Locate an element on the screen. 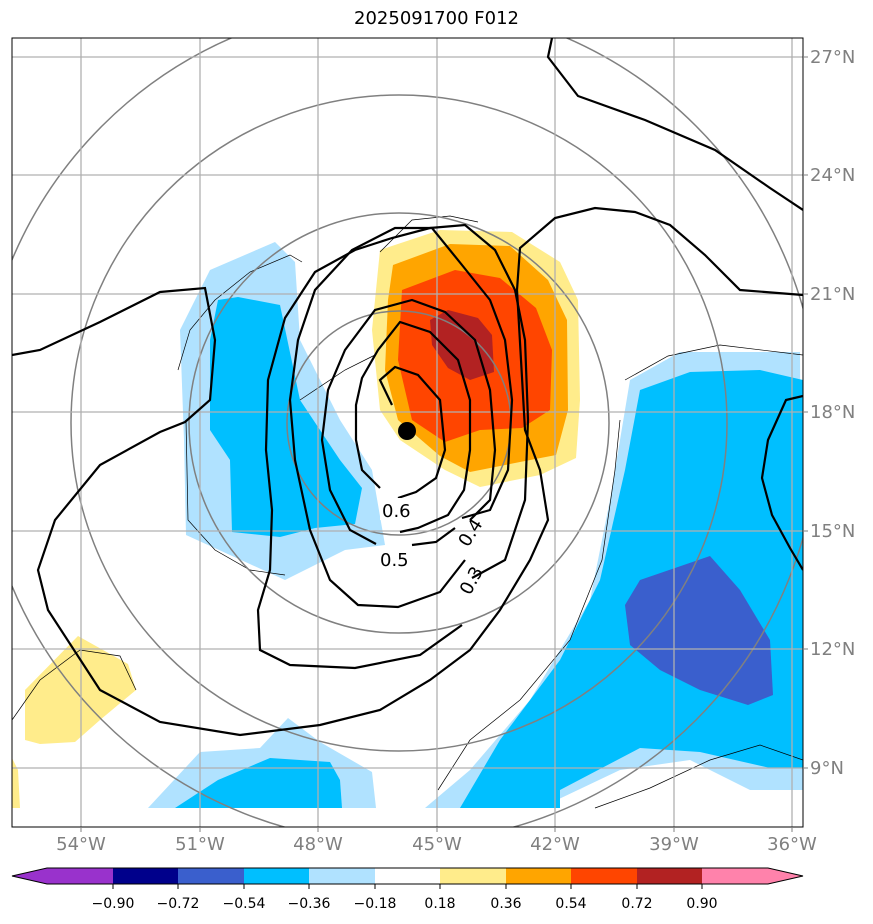  latitude-label: 15°N is located at coordinates (832, 531).